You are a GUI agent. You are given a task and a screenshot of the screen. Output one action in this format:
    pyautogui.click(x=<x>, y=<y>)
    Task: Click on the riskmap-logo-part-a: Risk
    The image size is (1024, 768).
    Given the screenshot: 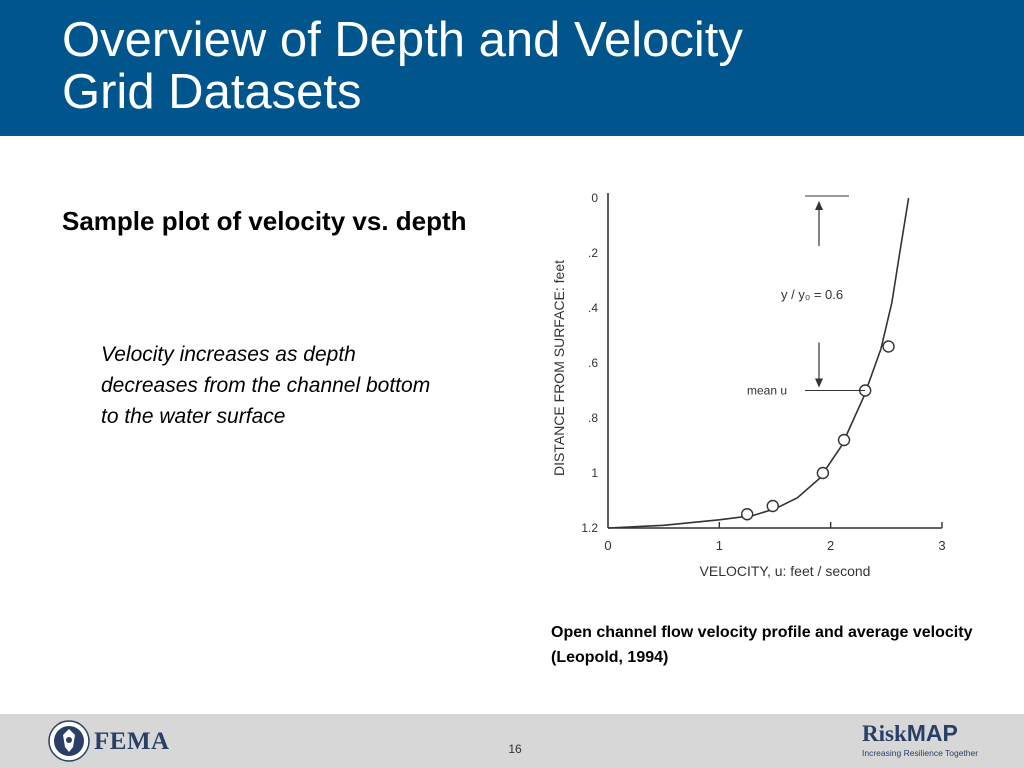 What is the action you would take?
    pyautogui.click(x=884, y=733)
    